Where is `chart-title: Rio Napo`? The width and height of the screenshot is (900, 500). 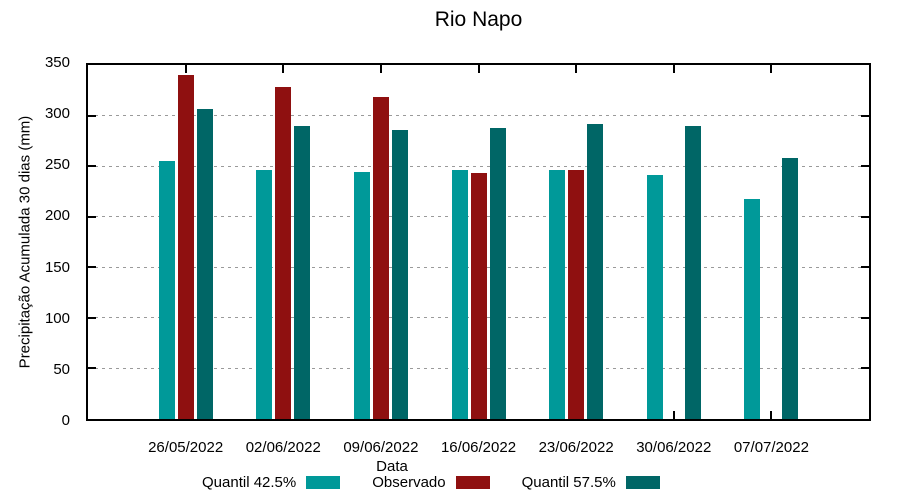 chart-title: Rio Napo is located at coordinates (478, 19).